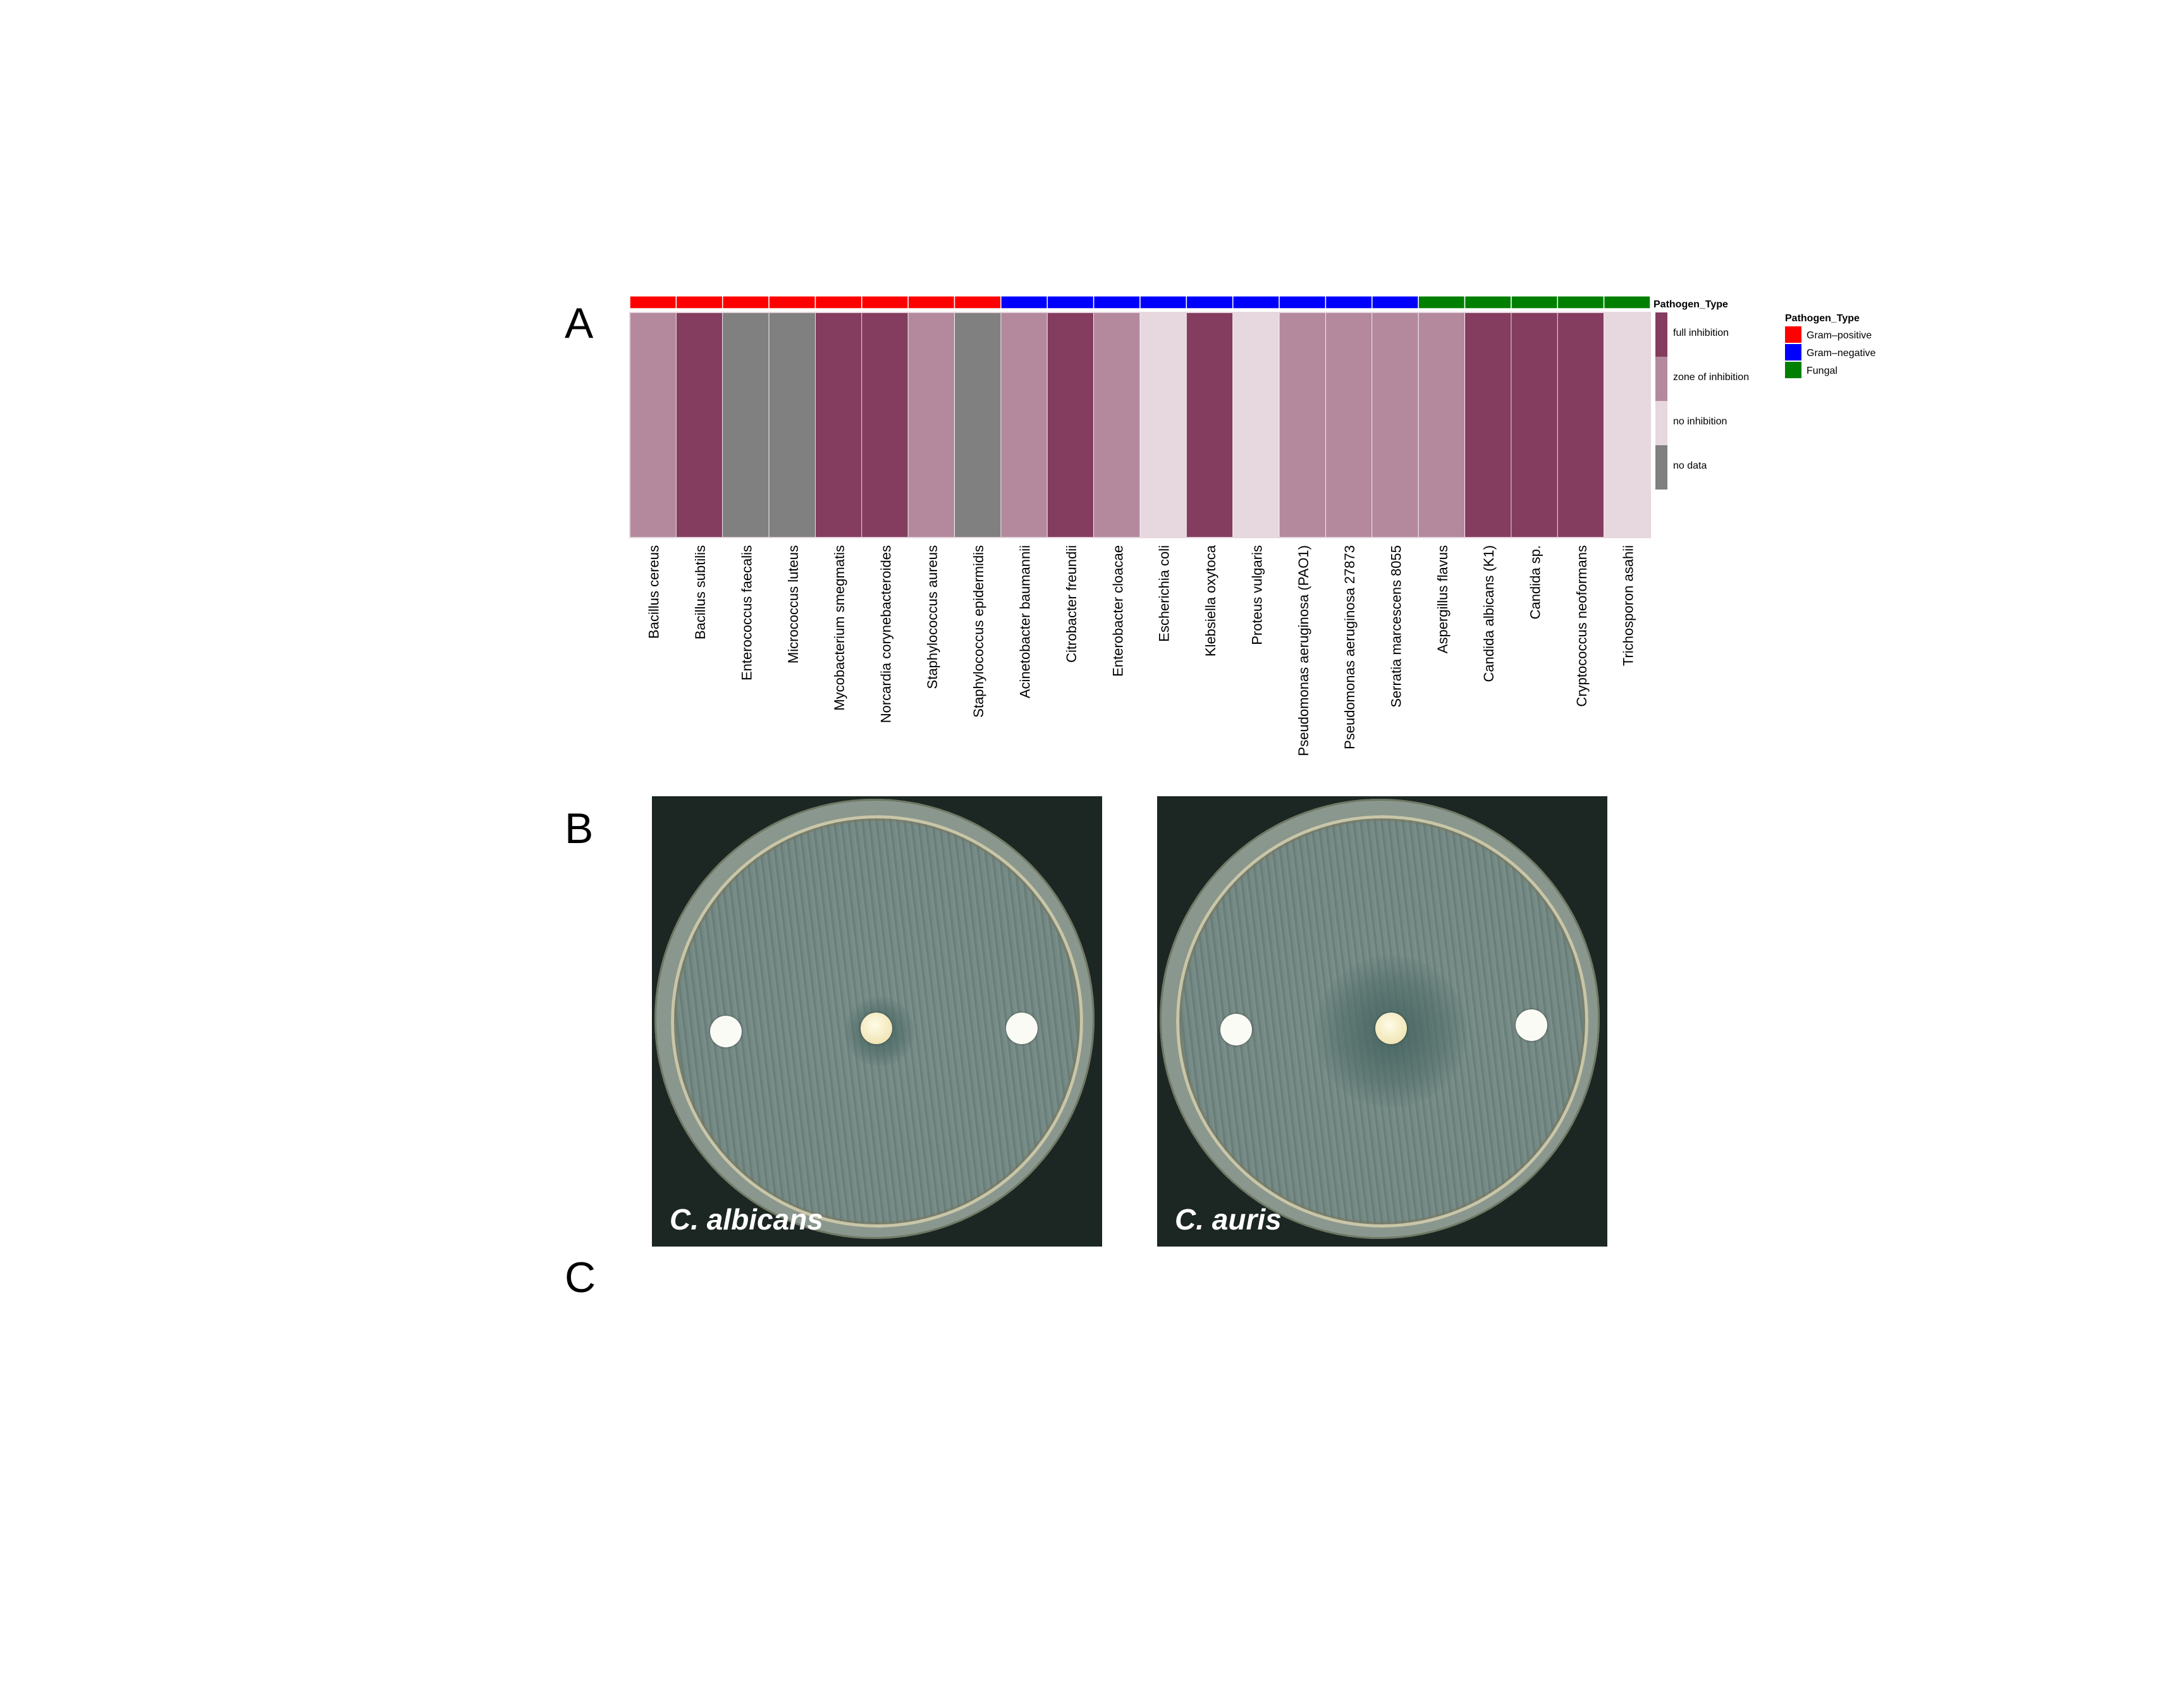  Describe the element at coordinates (1839, 335) in the screenshot. I see `type-legend-label: Gram–positive` at that location.